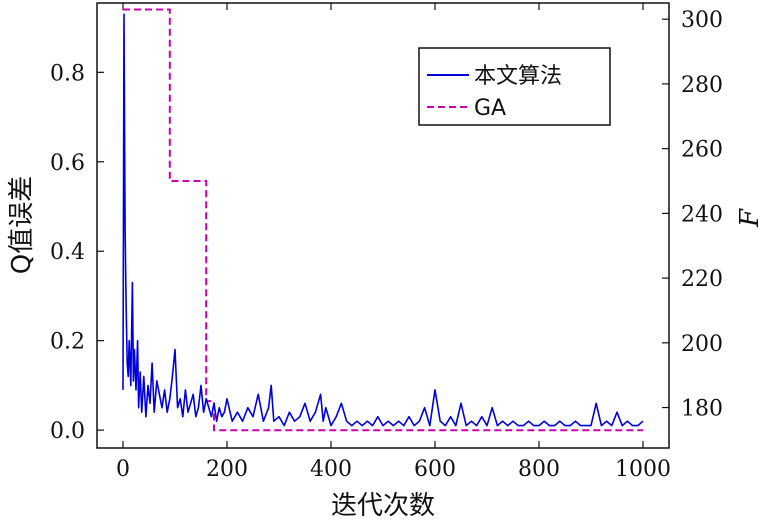  What do you see at coordinates (643, 469) in the screenshot?
I see `x-tick-label: 1000` at bounding box center [643, 469].